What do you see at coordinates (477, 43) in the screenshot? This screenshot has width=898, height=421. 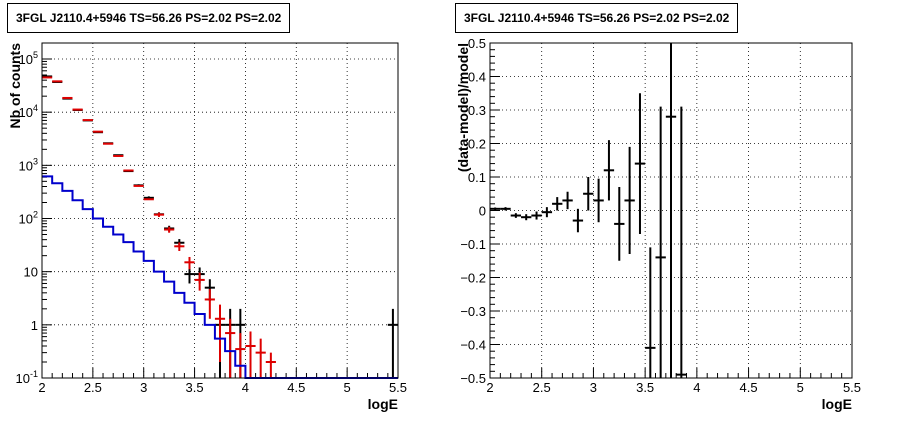 I see `y-tick-label: 0.5` at bounding box center [477, 43].